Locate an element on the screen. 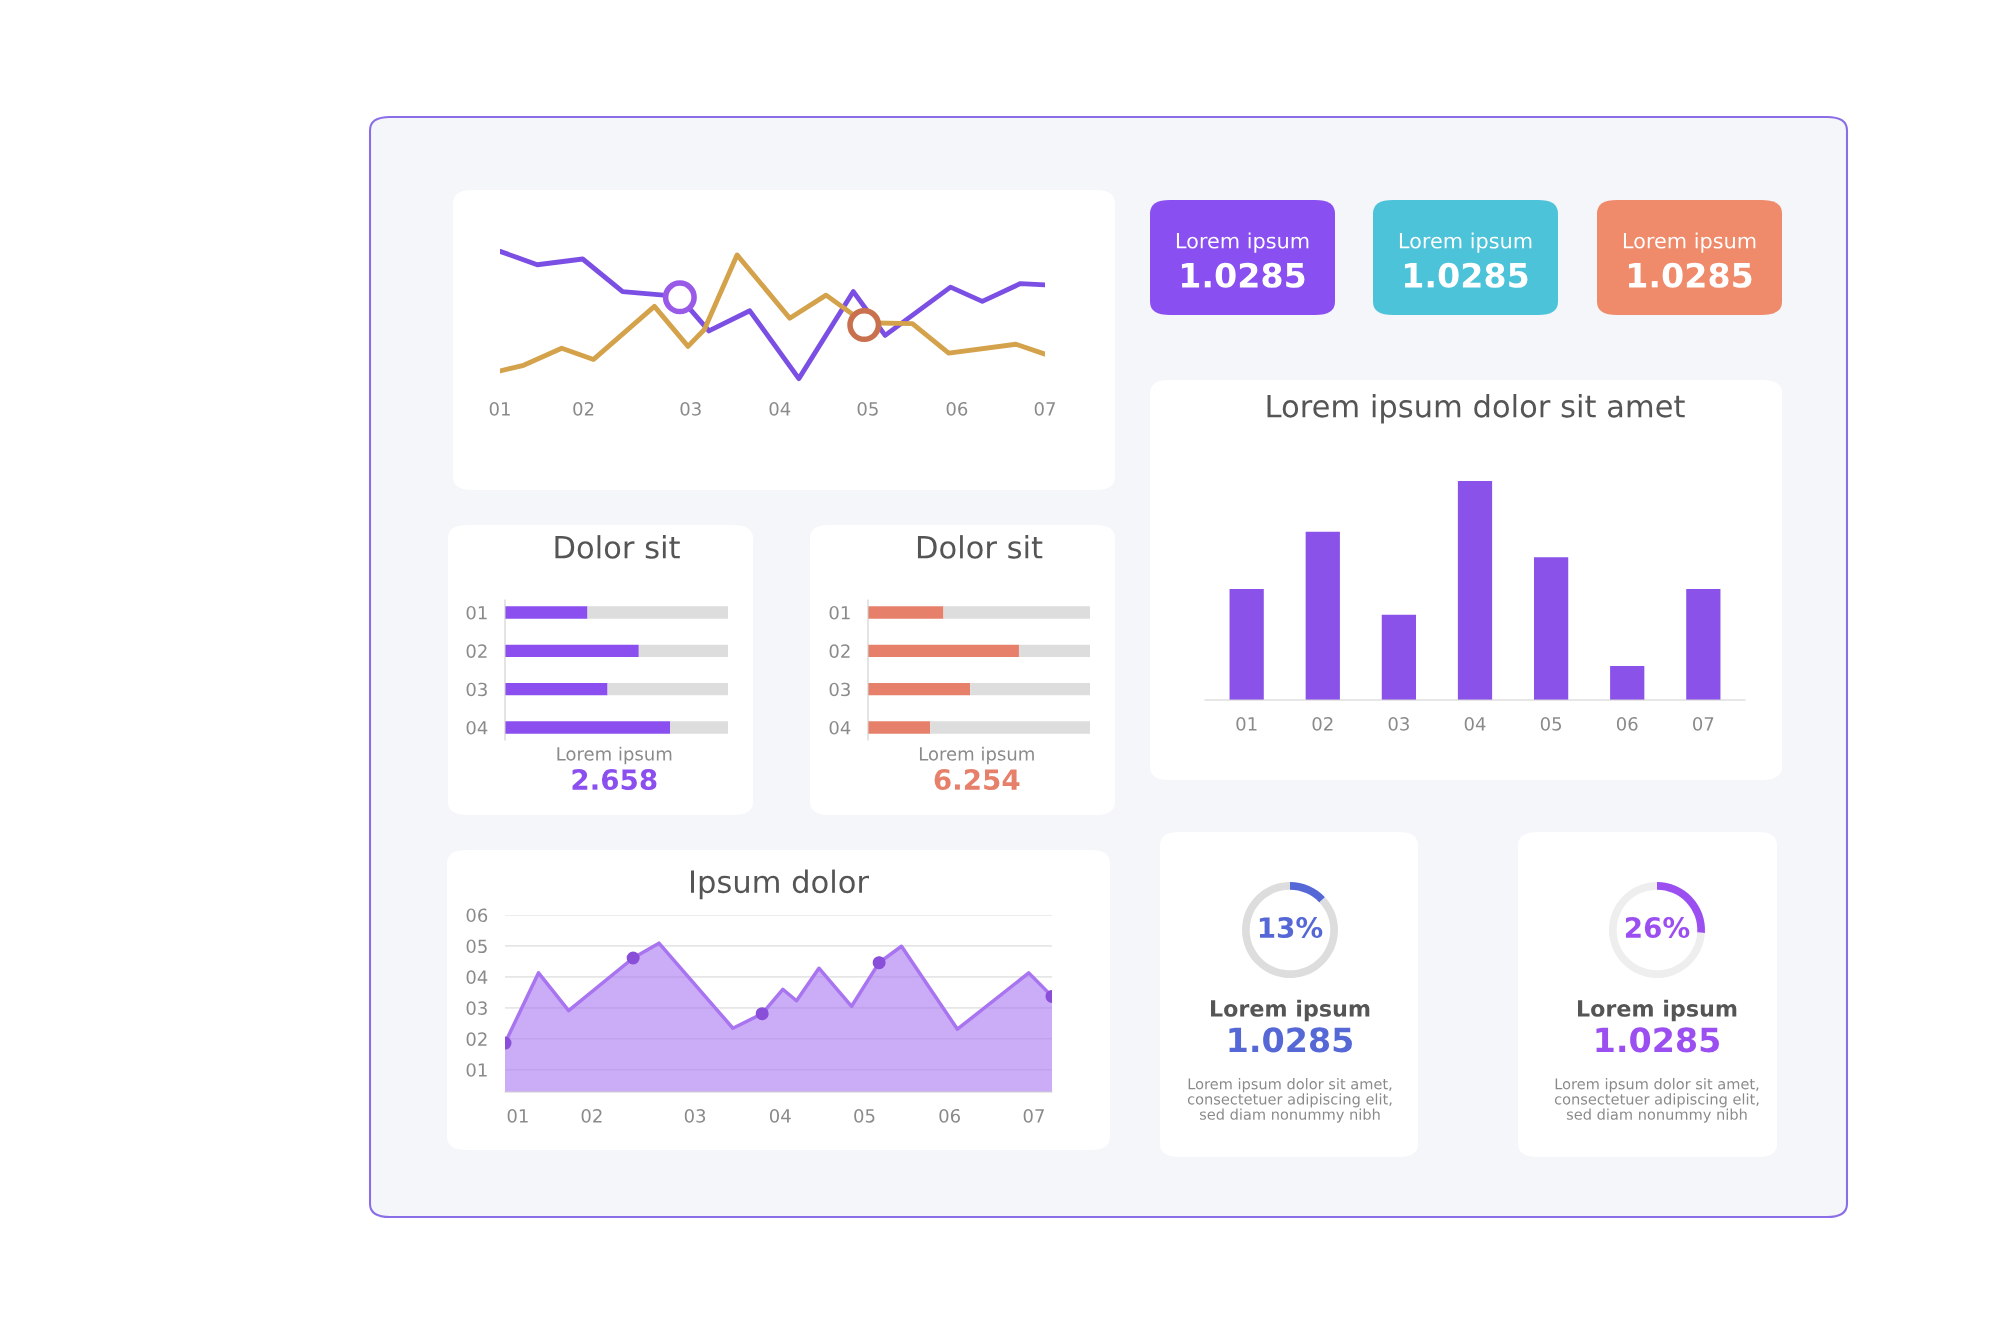  y-tick-label: 05 is located at coordinates (476, 946).